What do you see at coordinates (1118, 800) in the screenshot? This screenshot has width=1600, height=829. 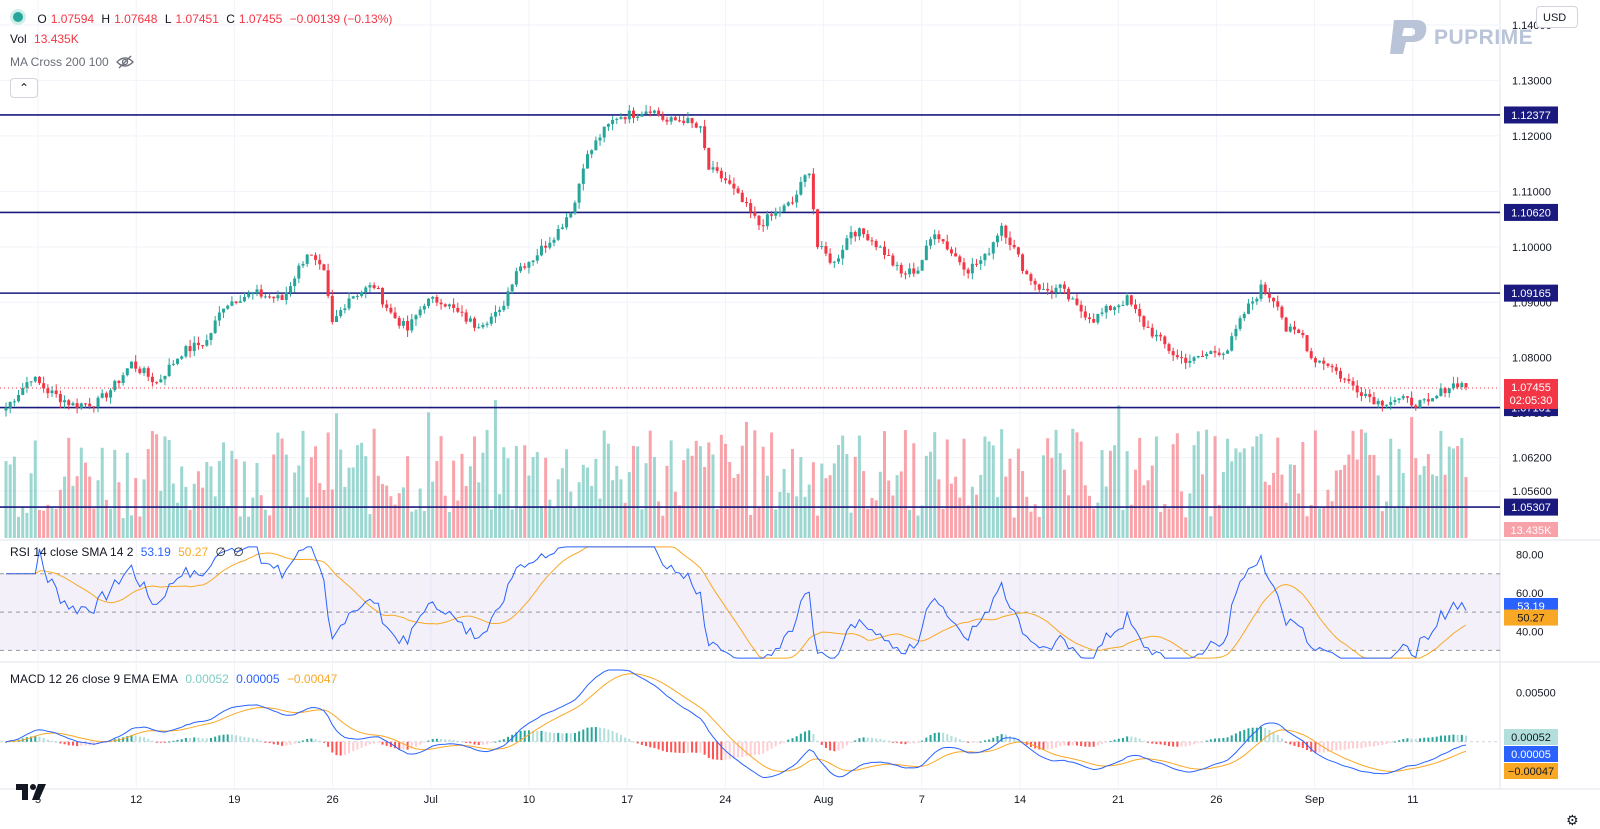 I see `time-tick-label: 21` at bounding box center [1118, 800].